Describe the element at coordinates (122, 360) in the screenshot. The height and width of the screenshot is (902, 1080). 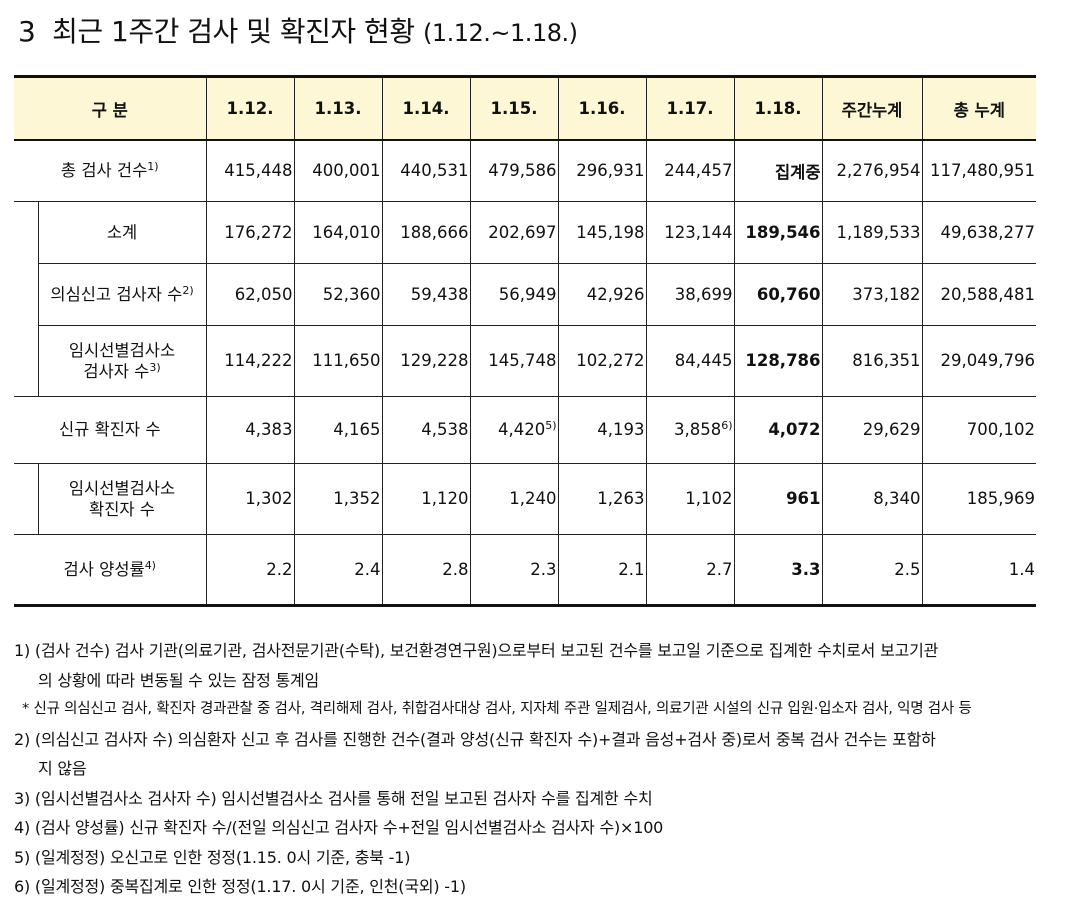
I see `row-label: 임시선별검사소 검사자 수3)` at that location.